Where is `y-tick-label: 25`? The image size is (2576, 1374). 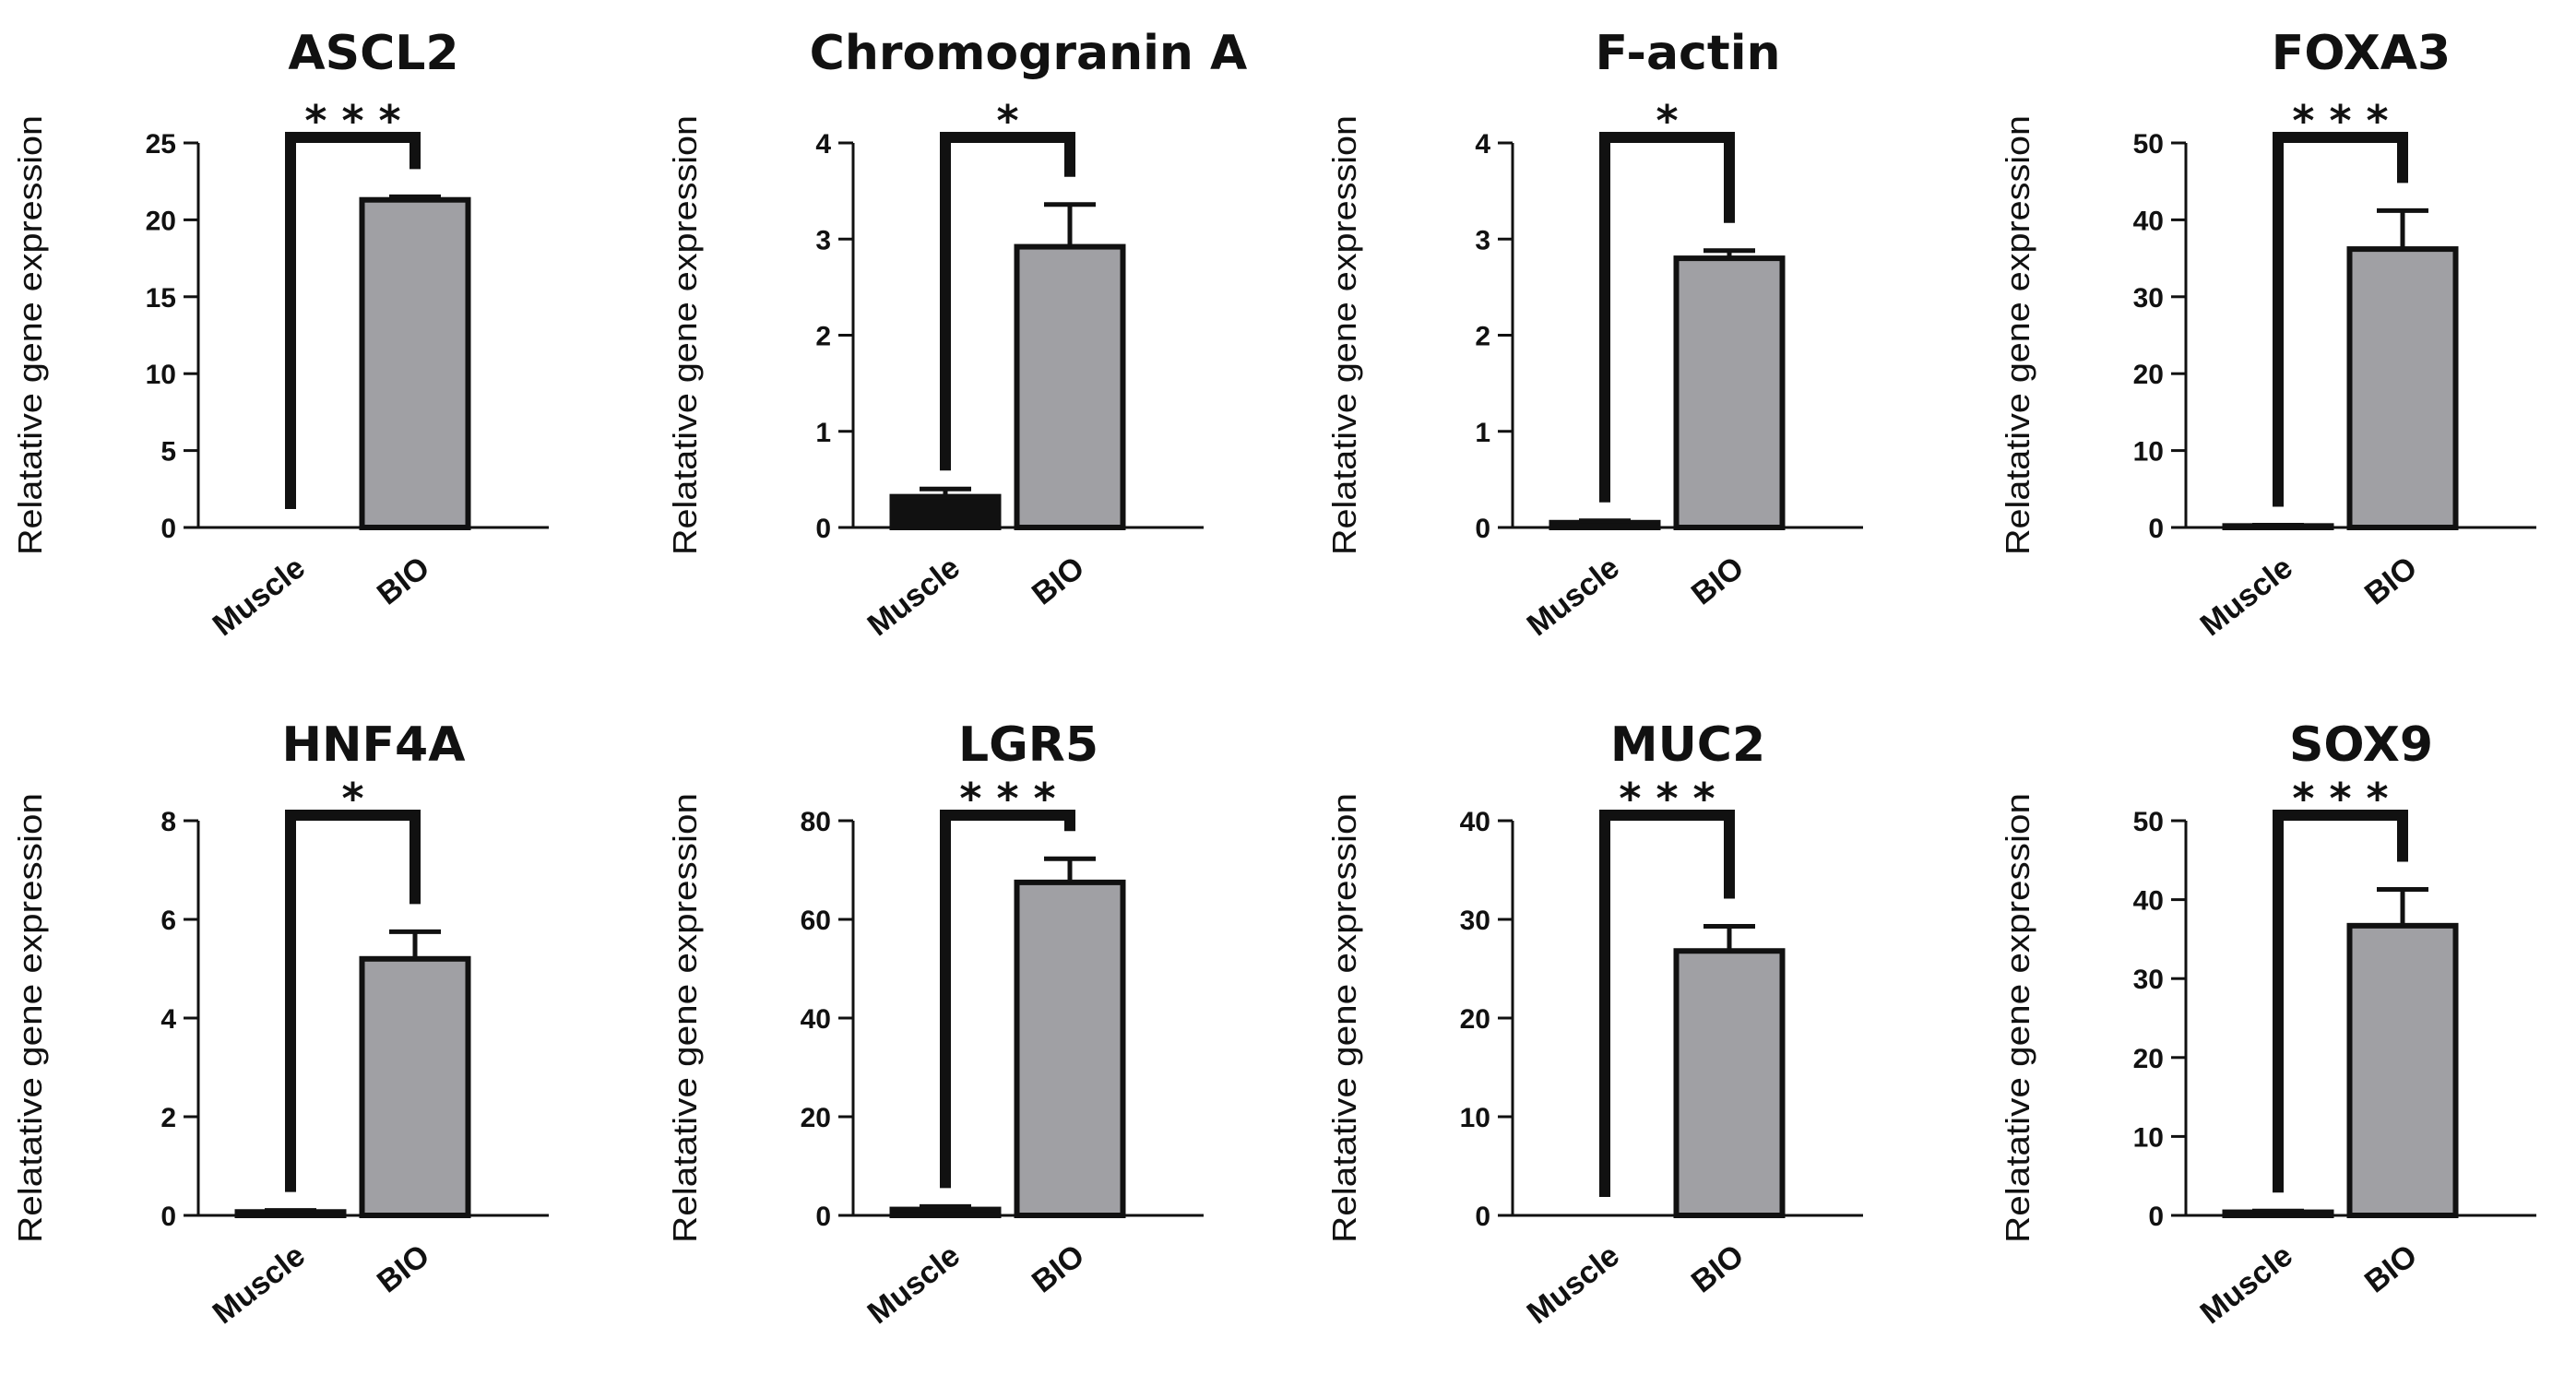
y-tick-label: 25 is located at coordinates (161, 144).